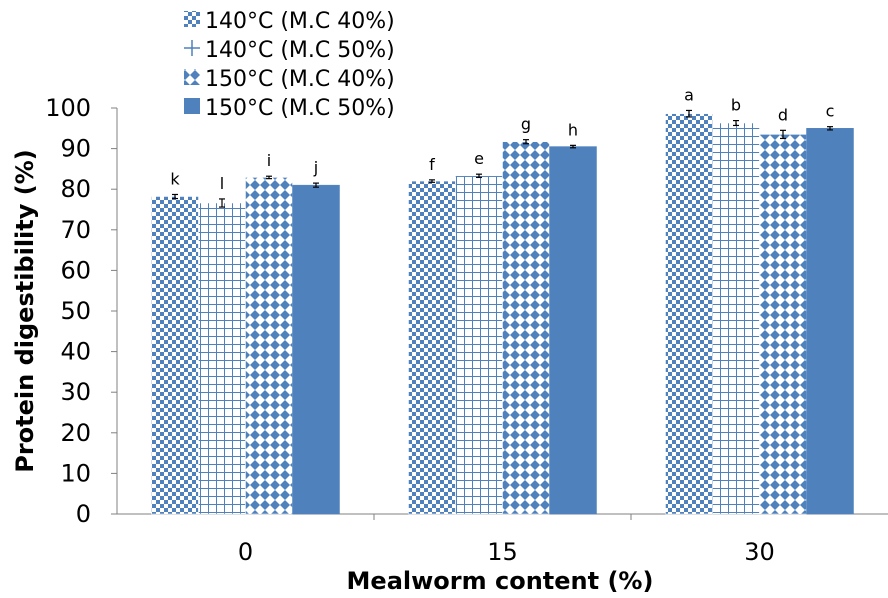 The height and width of the screenshot is (598, 888). Describe the element at coordinates (83, 514) in the screenshot. I see `y-tick-label: 0` at that location.